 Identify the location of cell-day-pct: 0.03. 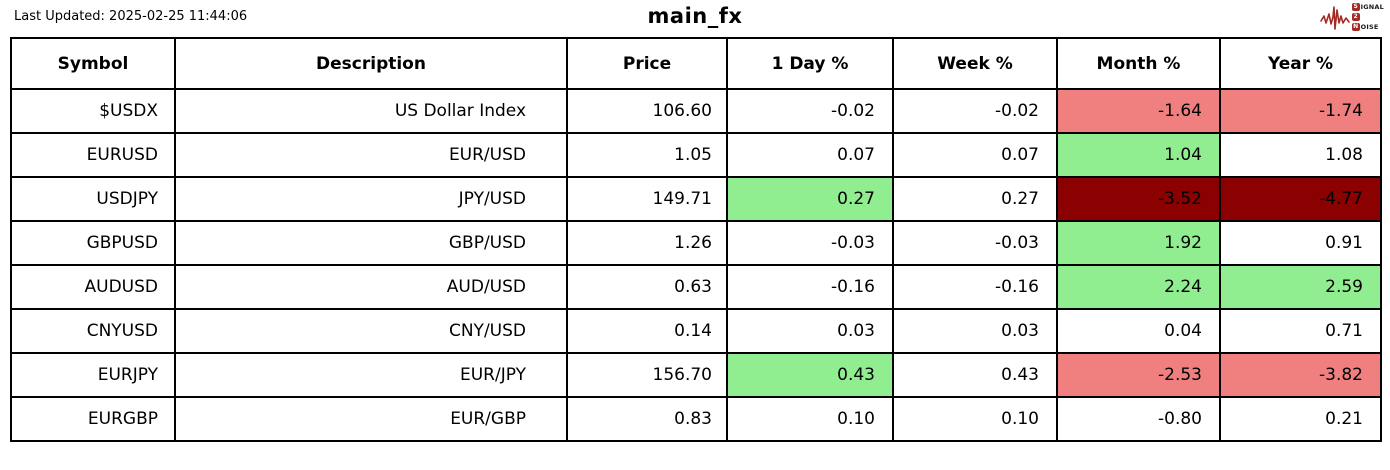
(810, 331).